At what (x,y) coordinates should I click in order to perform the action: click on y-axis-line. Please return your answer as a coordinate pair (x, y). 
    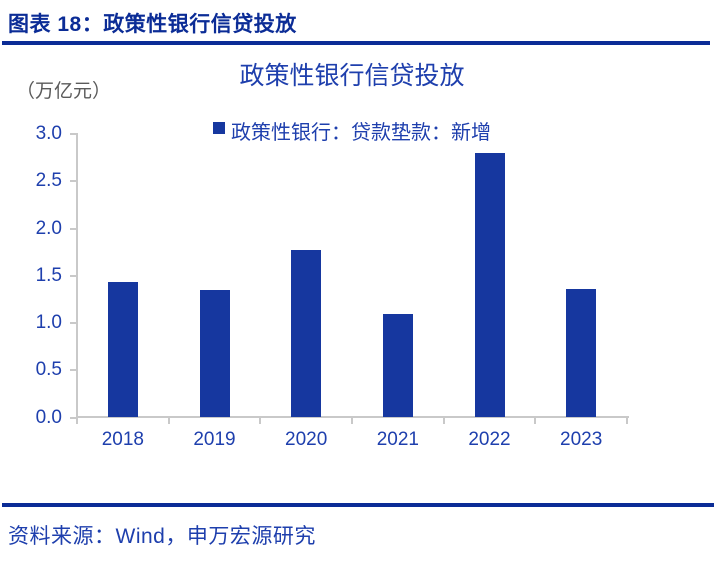
    Looking at the image, I should click on (77, 276).